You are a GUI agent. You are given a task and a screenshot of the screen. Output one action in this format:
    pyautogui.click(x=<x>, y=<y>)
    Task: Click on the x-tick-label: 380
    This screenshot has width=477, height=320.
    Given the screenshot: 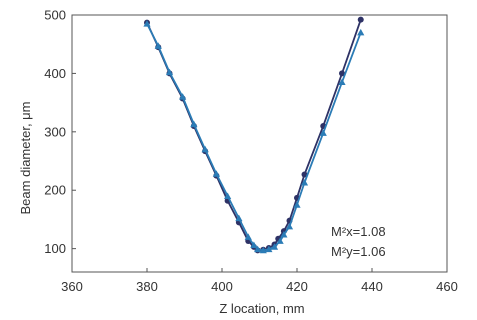 What is the action you would take?
    pyautogui.click(x=147, y=286)
    